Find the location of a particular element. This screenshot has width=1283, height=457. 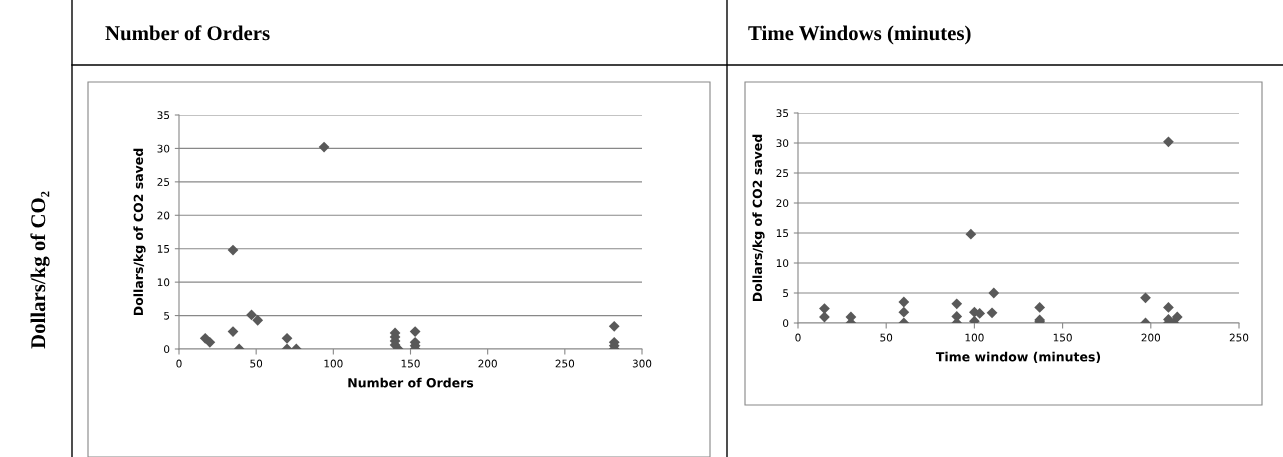

chart-title: Number of Orders is located at coordinates (187, 33).